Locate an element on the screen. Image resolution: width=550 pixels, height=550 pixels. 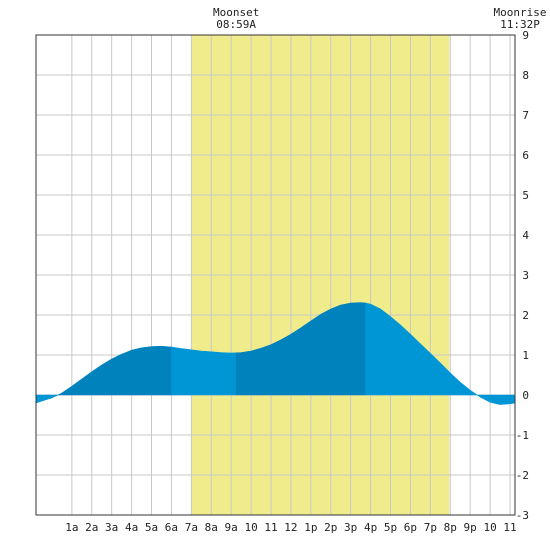
y-tick-label: -3 is located at coordinates (522, 515).